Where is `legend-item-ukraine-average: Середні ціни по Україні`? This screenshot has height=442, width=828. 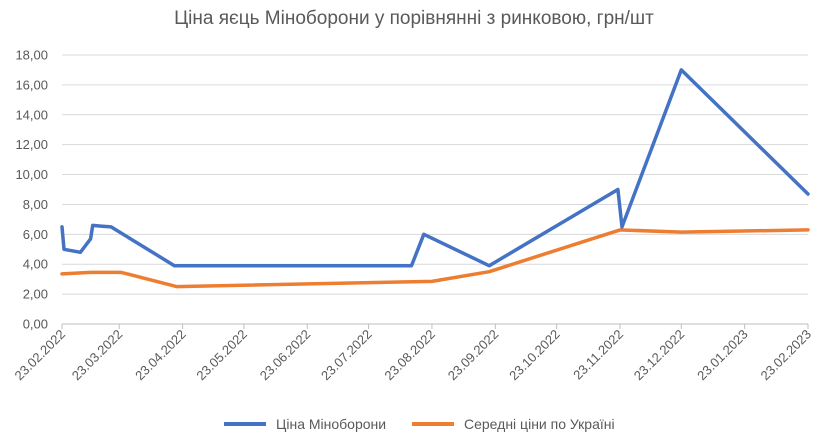 legend-item-ukraine-average: Середні ціни по Україні is located at coordinates (513, 424).